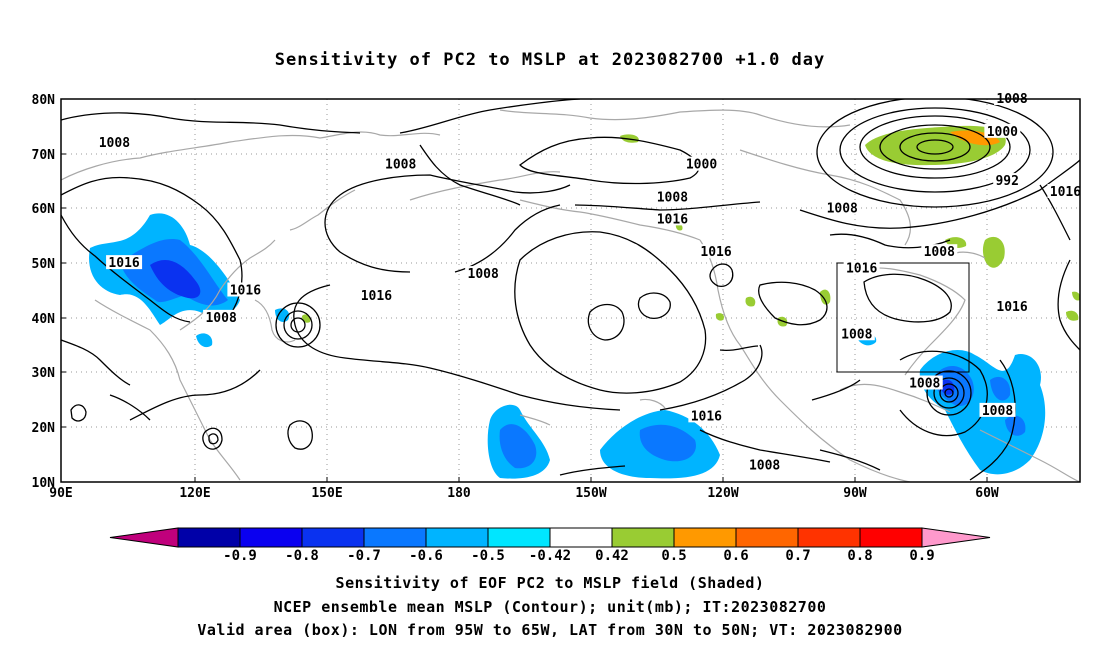 Image resolution: width=1100 pixels, height=650 pixels. I want to click on colorbar-tick-label: -0.9, so click(240, 556).